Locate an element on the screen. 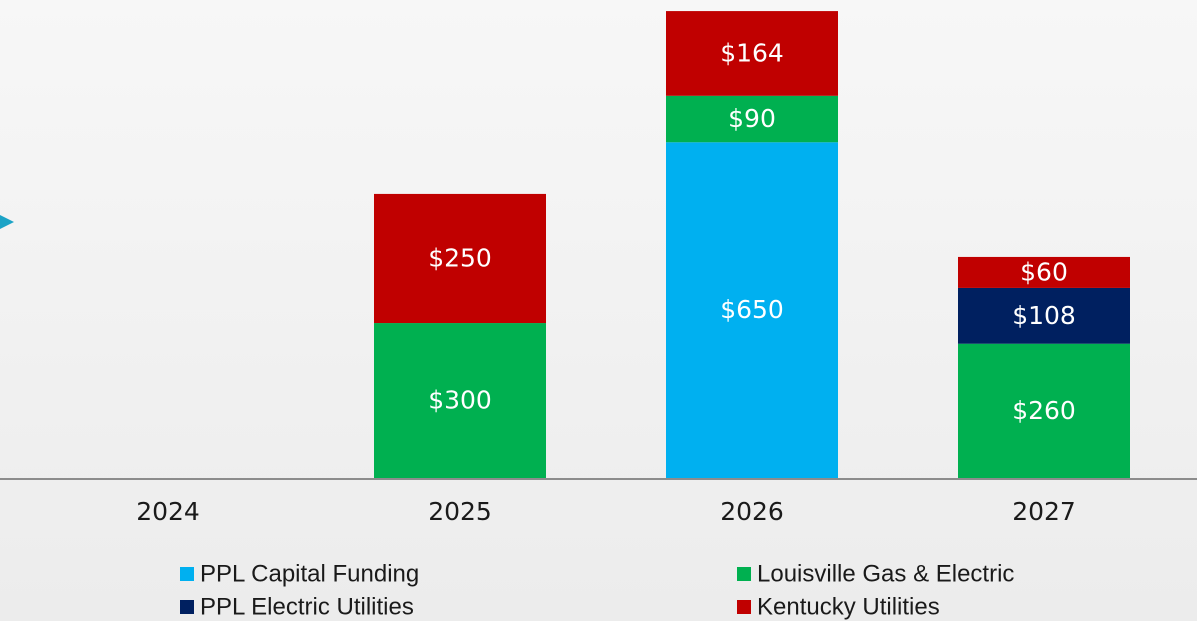 Image resolution: width=1197 pixels, height=621 pixels. x-tick-label: 2024 is located at coordinates (168, 511).